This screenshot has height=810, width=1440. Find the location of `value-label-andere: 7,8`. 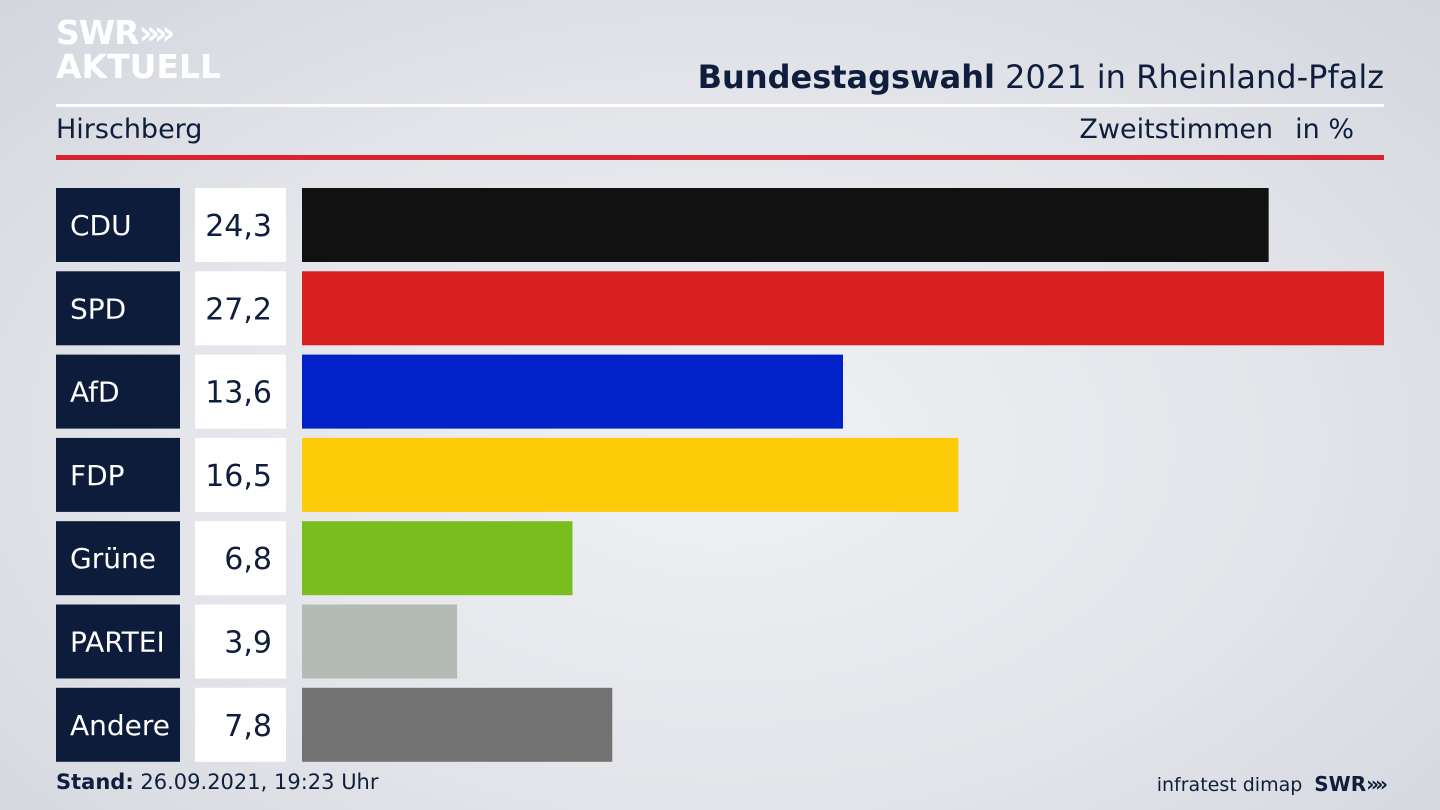

value-label-andere: 7,8 is located at coordinates (248, 726).